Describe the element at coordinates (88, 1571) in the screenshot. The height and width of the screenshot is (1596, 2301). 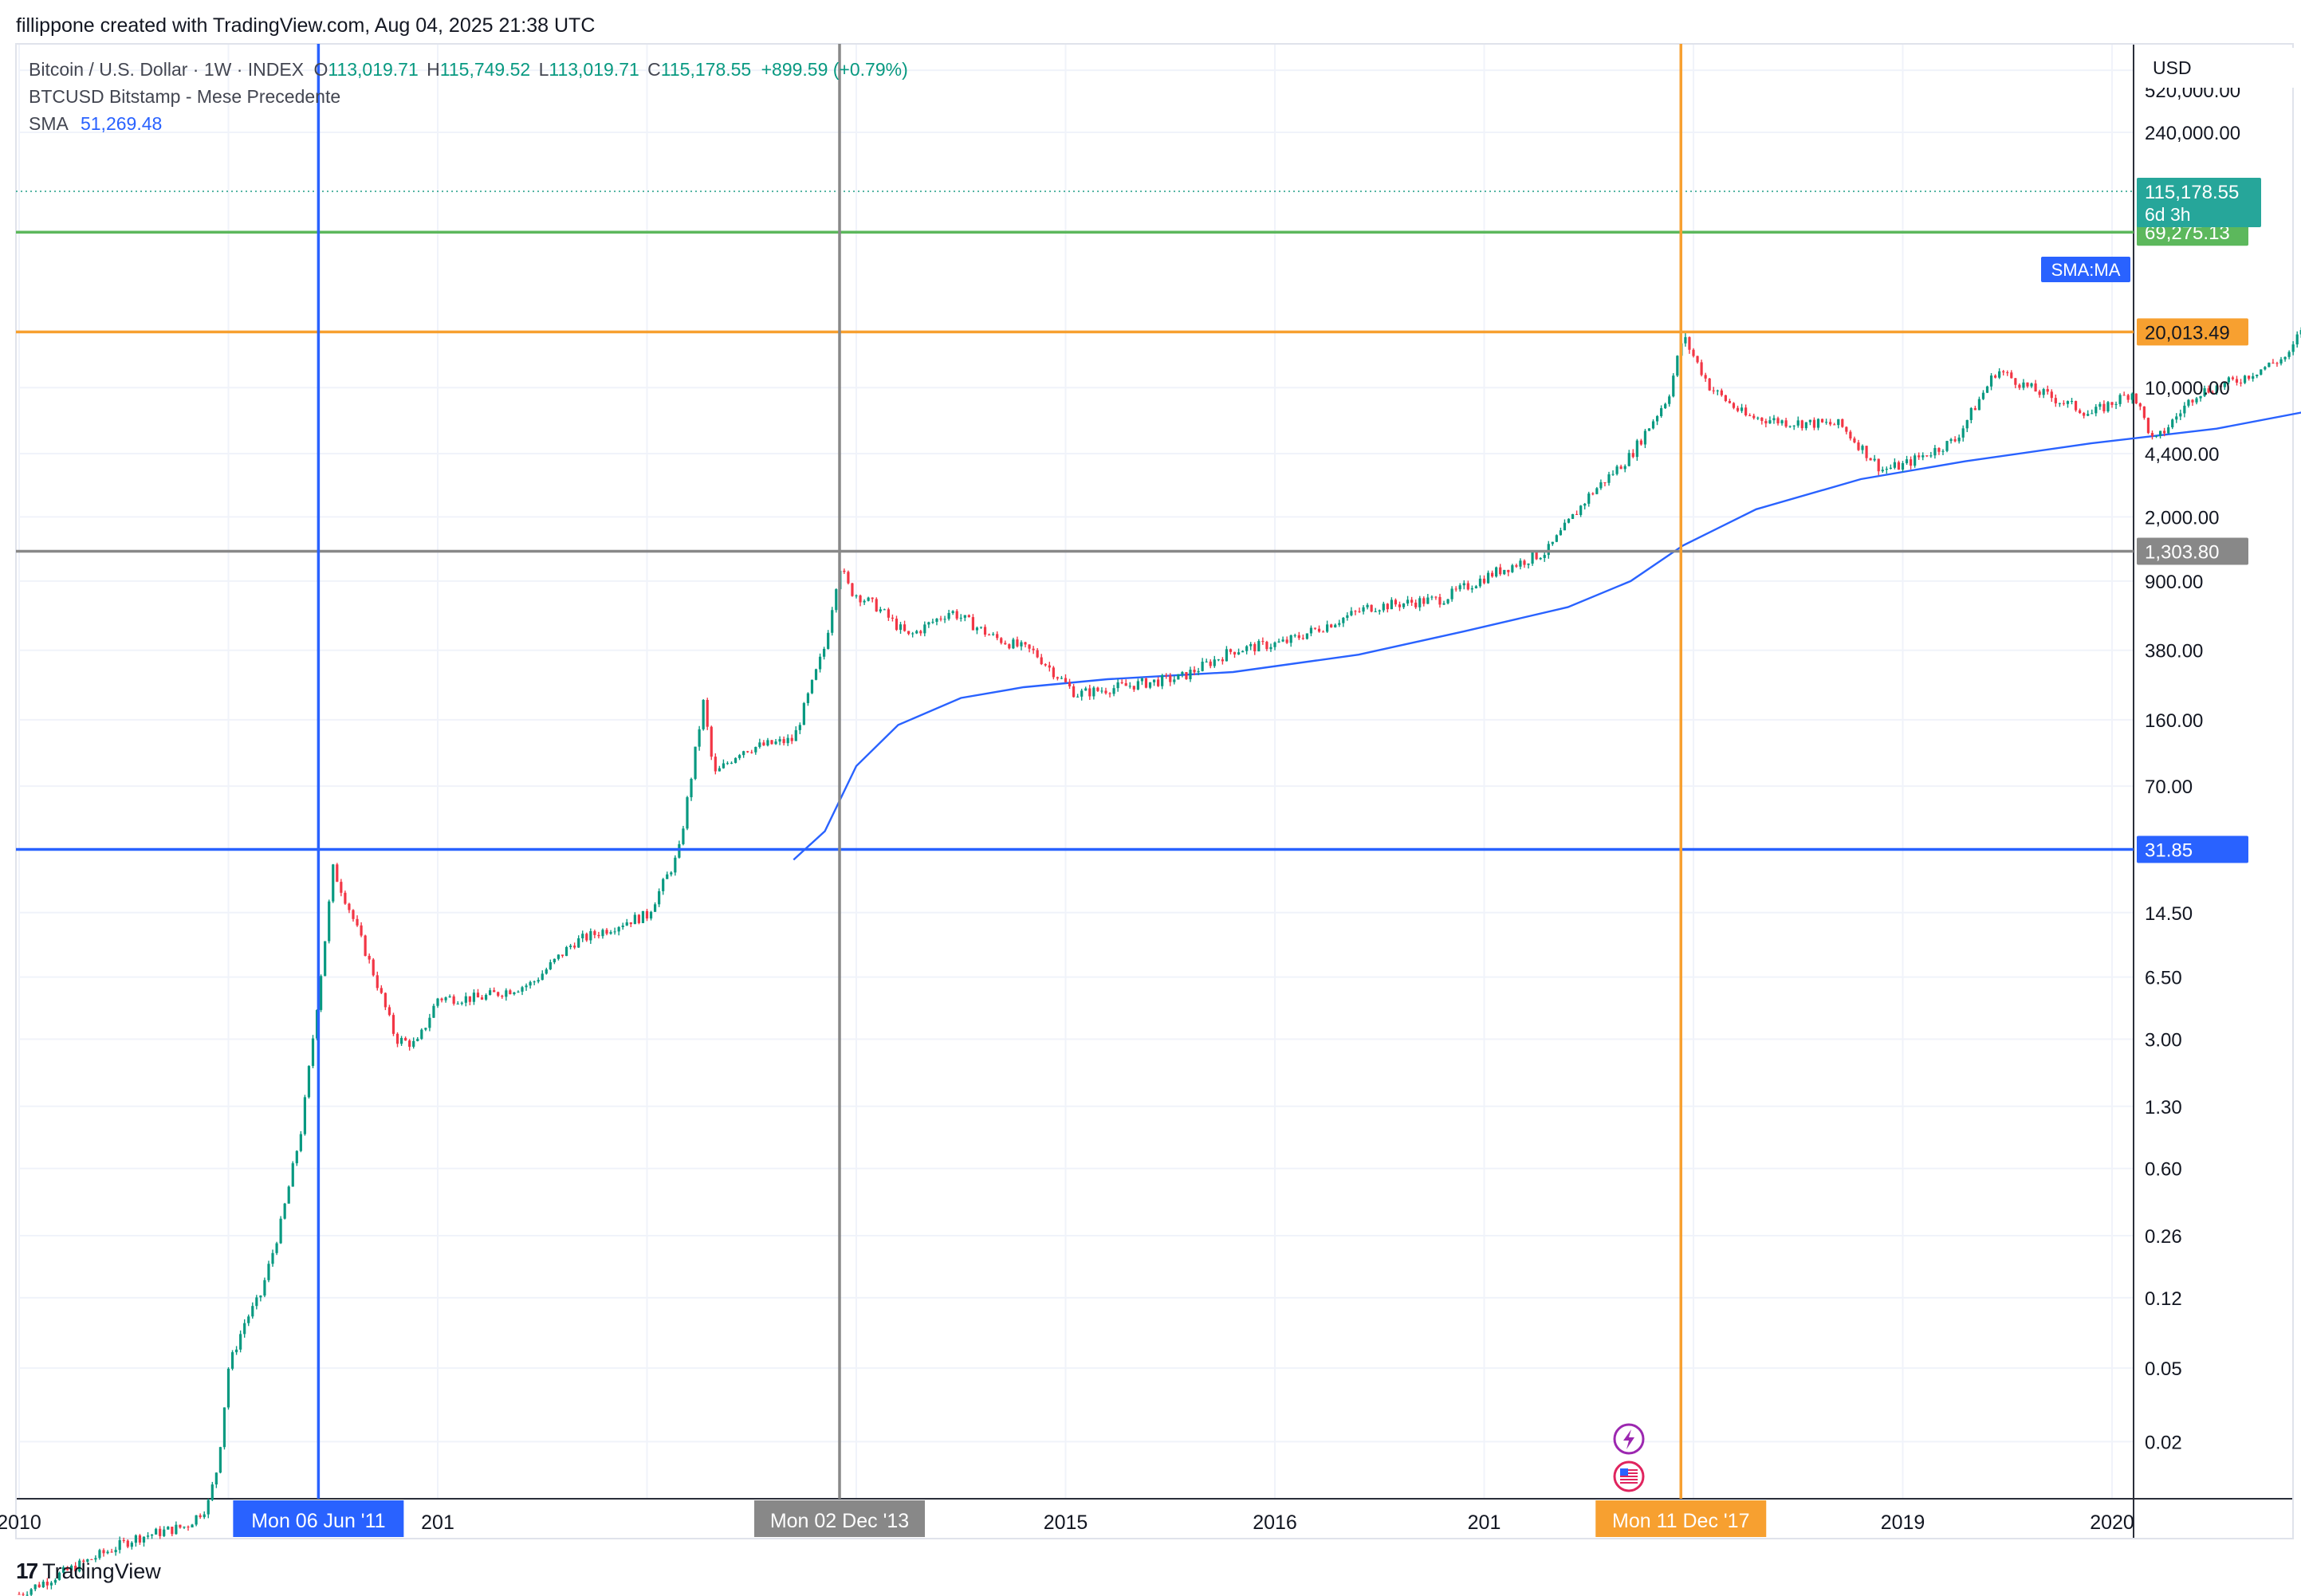
I see `tradingview-branding: 17 TradingView` at that location.